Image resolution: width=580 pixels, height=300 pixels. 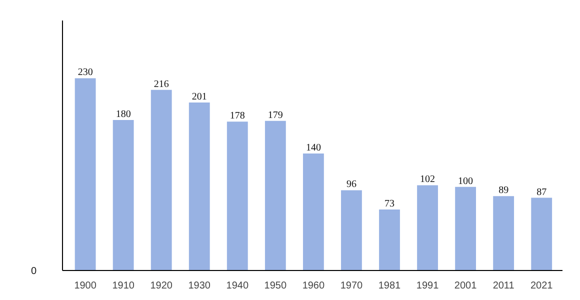 What do you see at coordinates (352, 286) in the screenshot?
I see `x-tick-label: 1970` at bounding box center [352, 286].